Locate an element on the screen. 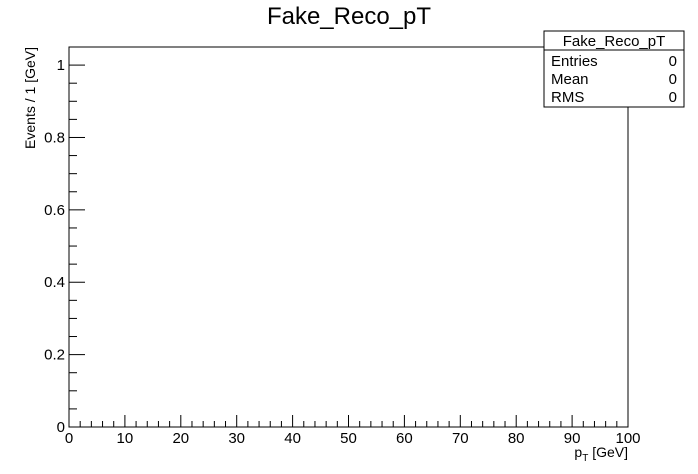  stats-box-border is located at coordinates (614, 69).